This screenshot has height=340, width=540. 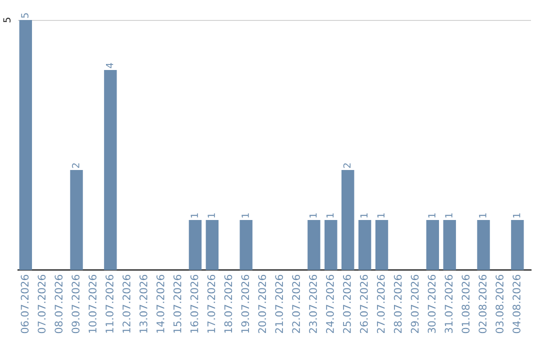 I want to click on x-tick-label: 12.07.2026, so click(x=126, y=303).